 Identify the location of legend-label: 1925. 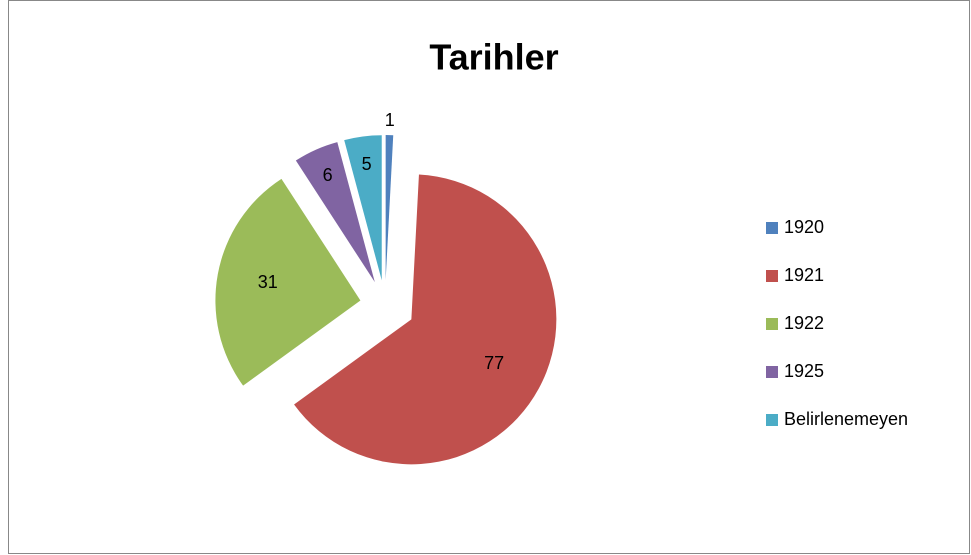
(804, 371).